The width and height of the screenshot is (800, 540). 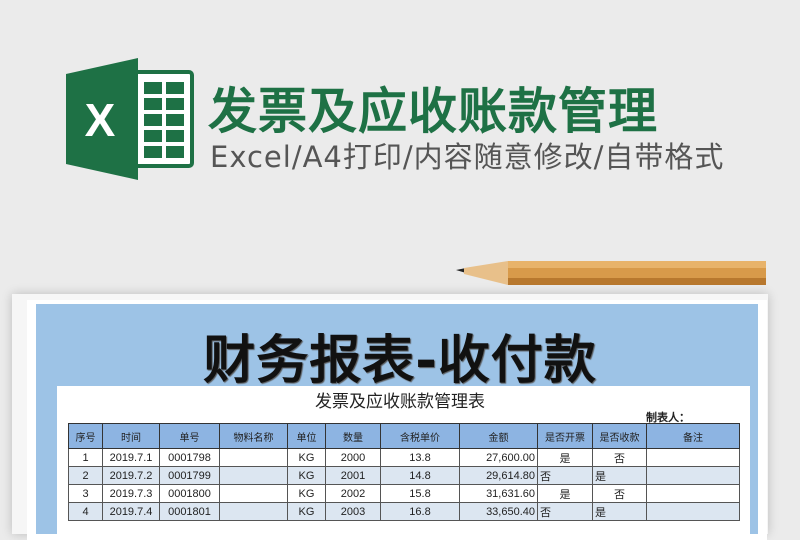 What do you see at coordinates (693, 436) in the screenshot?
I see `column-header: 备注` at bounding box center [693, 436].